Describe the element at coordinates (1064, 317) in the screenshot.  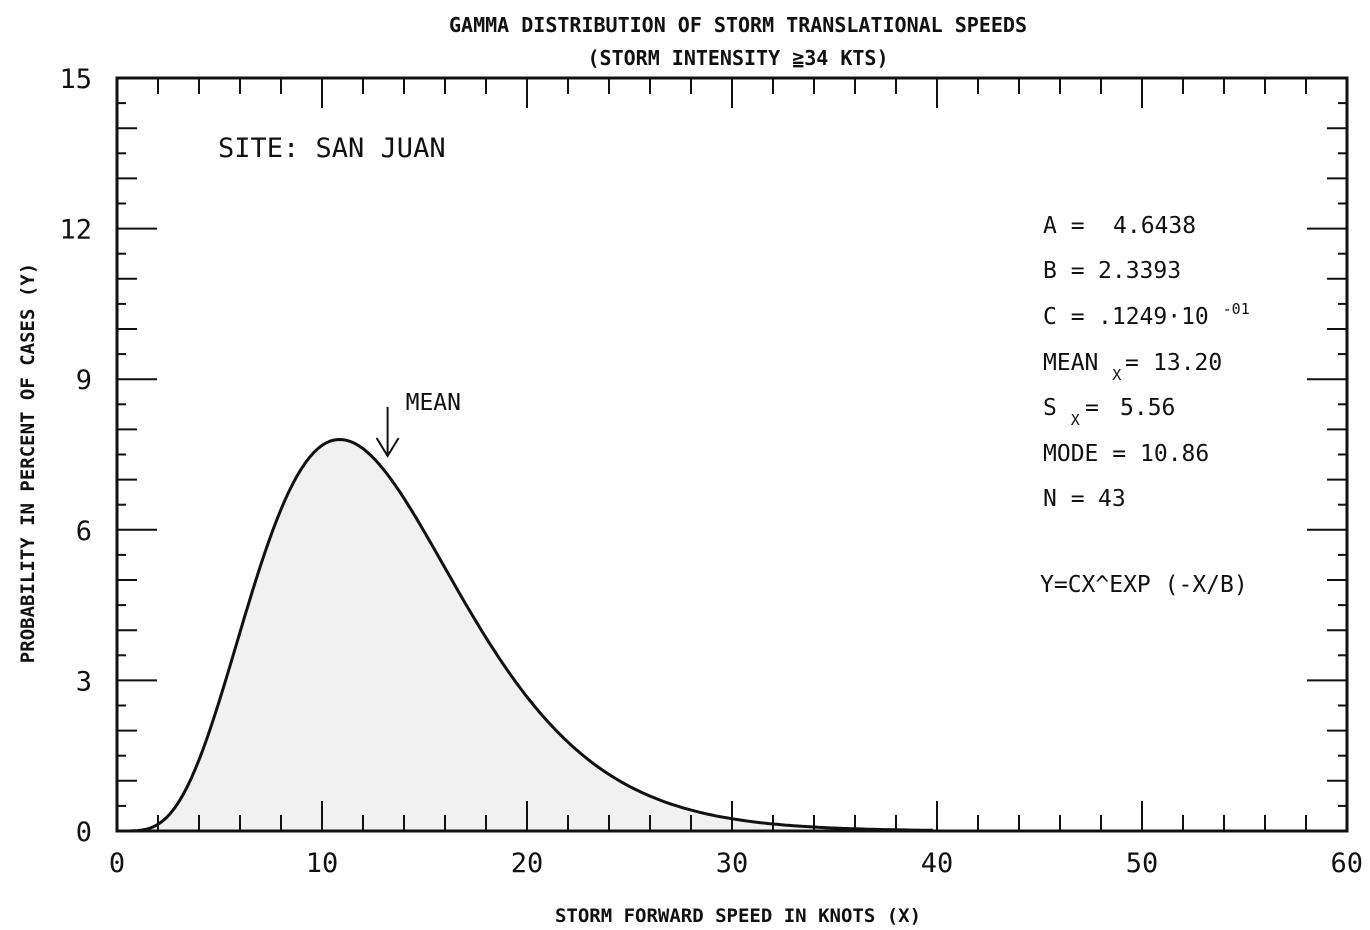
I see `param-c-label: C =` at that location.